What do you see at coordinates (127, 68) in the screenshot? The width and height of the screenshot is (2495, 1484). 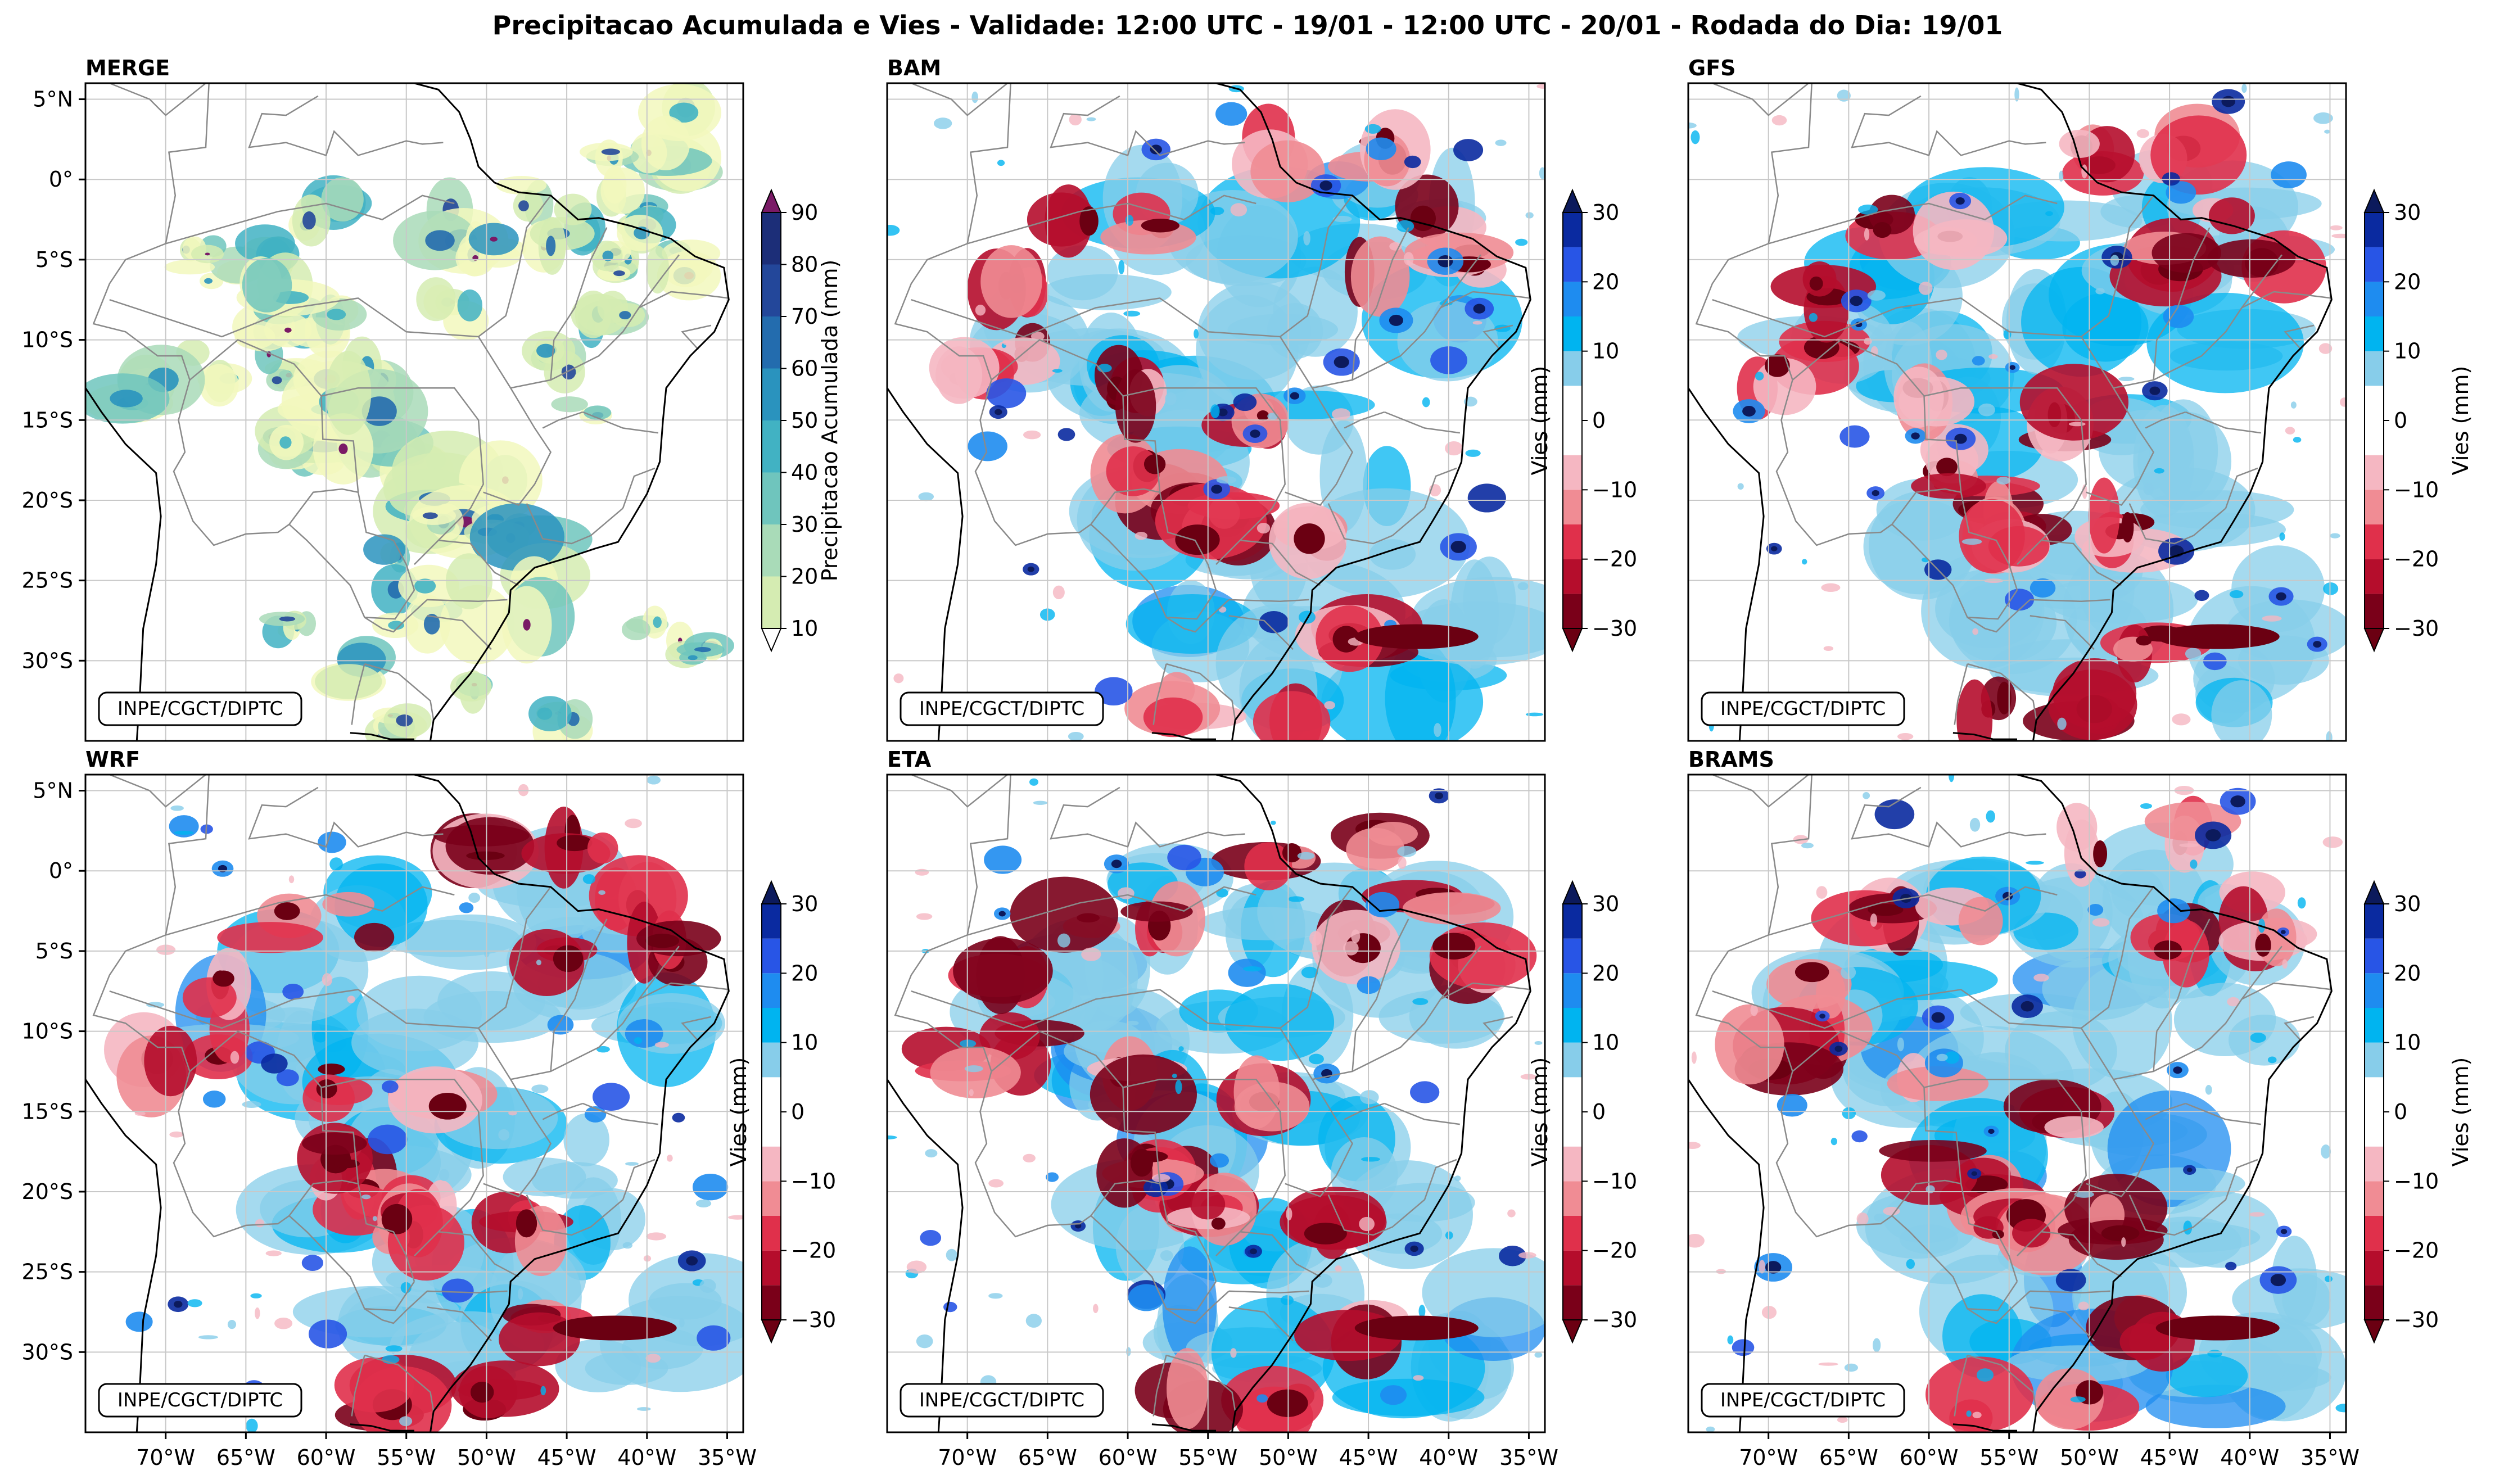 I see `panel-label: MERGE` at bounding box center [127, 68].